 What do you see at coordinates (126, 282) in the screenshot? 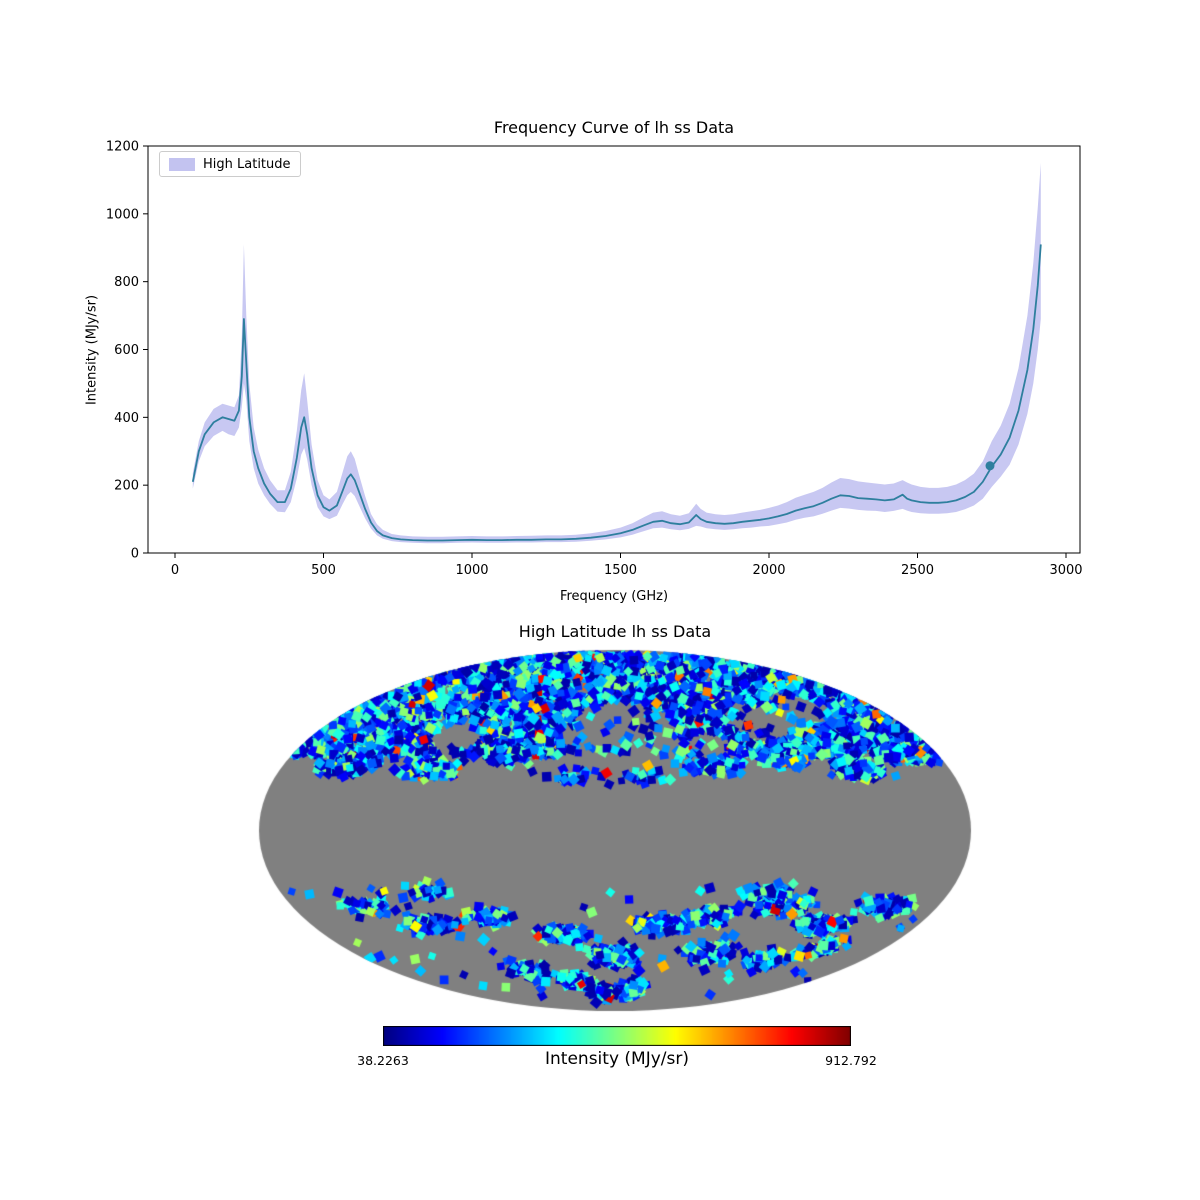
I see `y-tick-label: 800` at bounding box center [126, 282].